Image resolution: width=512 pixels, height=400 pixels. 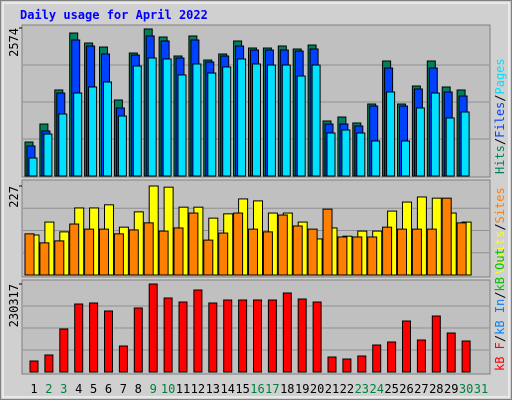 What do you see at coordinates (391, 389) in the screenshot?
I see `x-tick-label: 25` at bounding box center [391, 389].